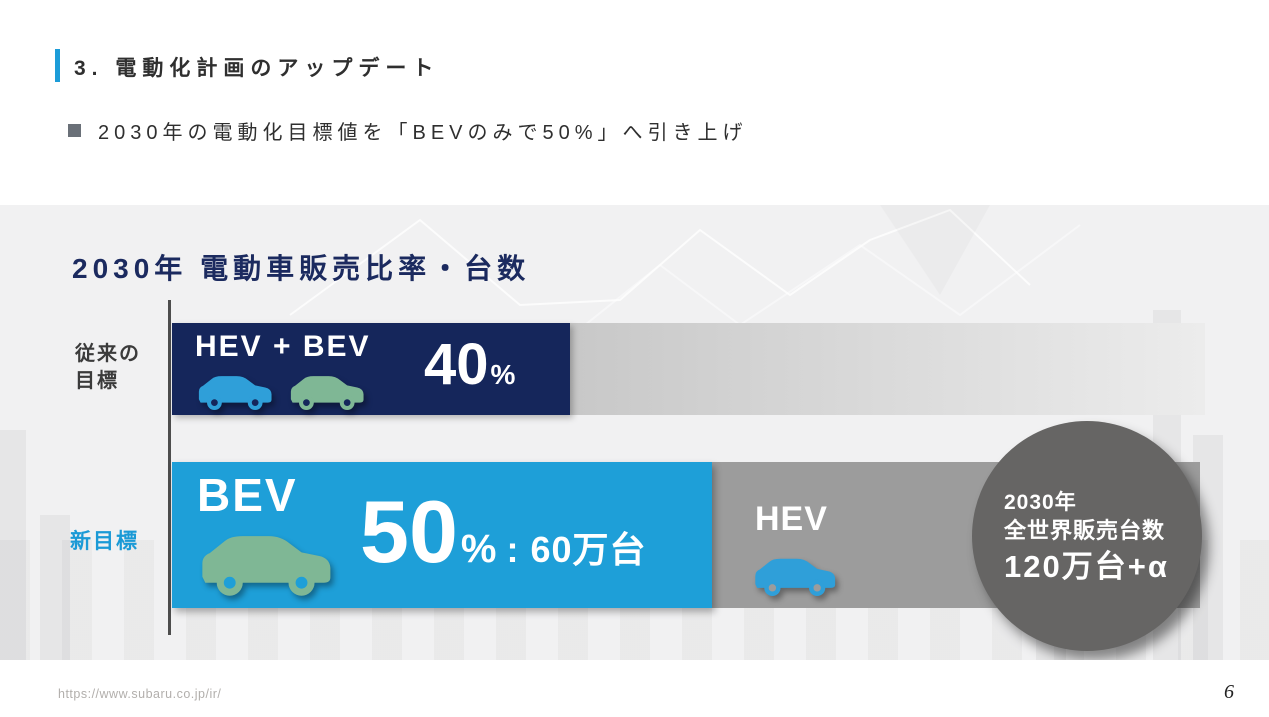 The height and width of the screenshot is (717, 1269). I want to click on value-previous: 40 %, so click(469, 365).